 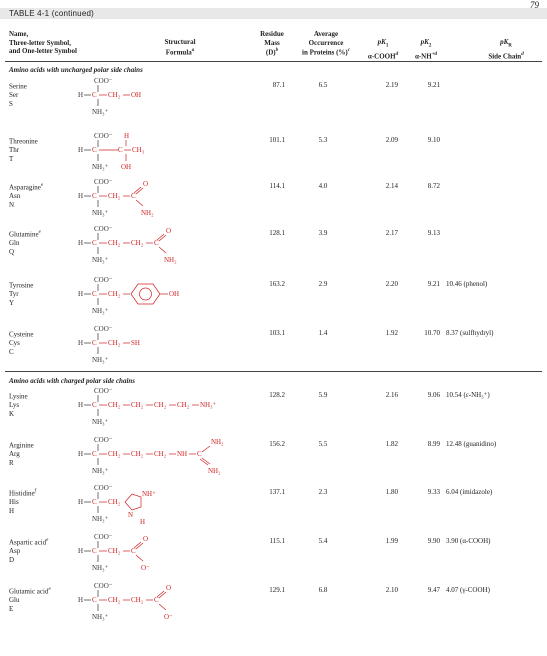 I want to click on pkr-value: 12.48 (guanidino), so click(x=471, y=444).